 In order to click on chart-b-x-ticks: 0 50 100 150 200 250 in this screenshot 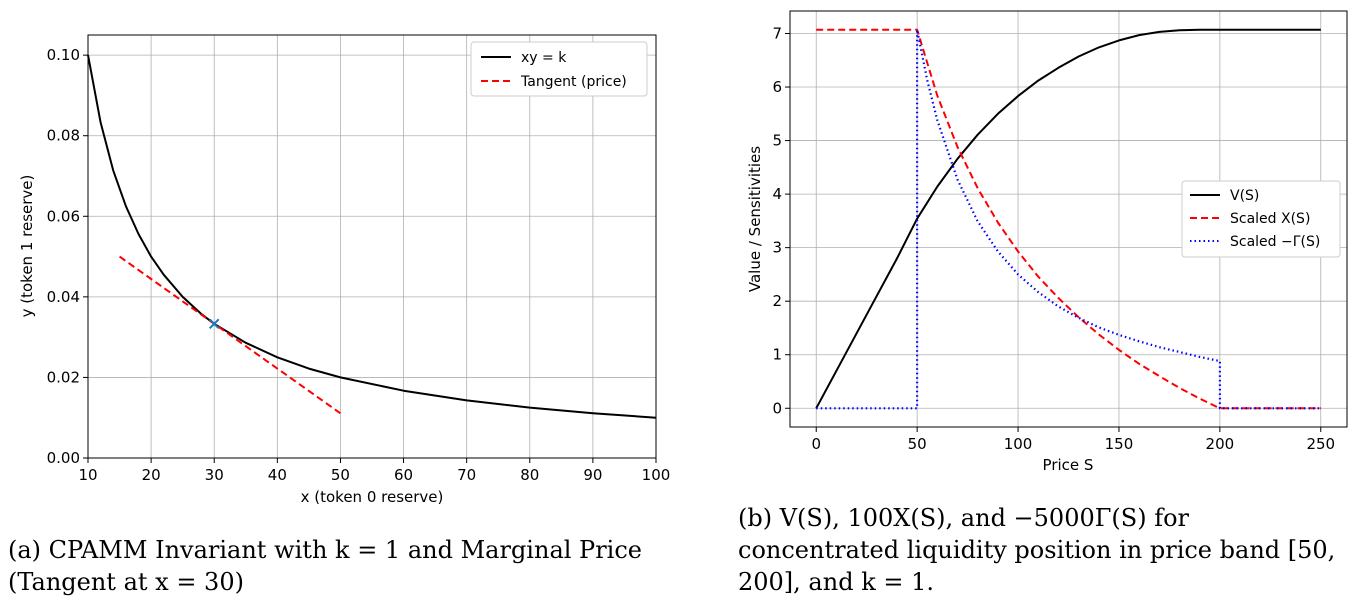, I will do `click(1073, 440)`.